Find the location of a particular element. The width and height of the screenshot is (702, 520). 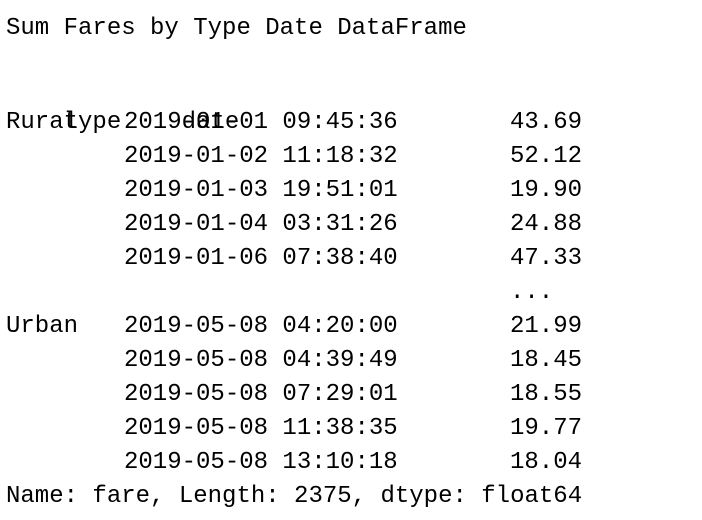

series-row: 2019-05-08 04:39:49 18.45 is located at coordinates (351, 361).